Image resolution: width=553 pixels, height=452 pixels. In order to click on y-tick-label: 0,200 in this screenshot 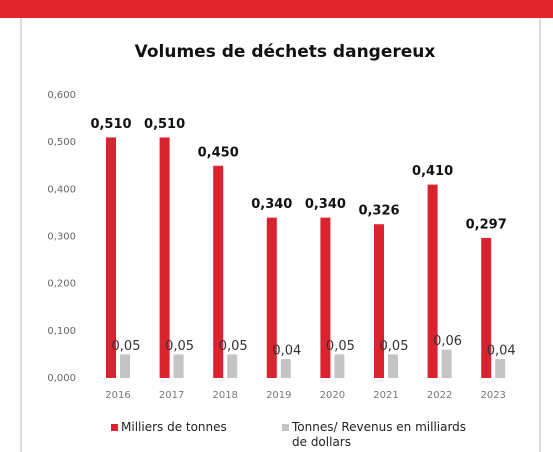, I will do `click(61, 284)`.